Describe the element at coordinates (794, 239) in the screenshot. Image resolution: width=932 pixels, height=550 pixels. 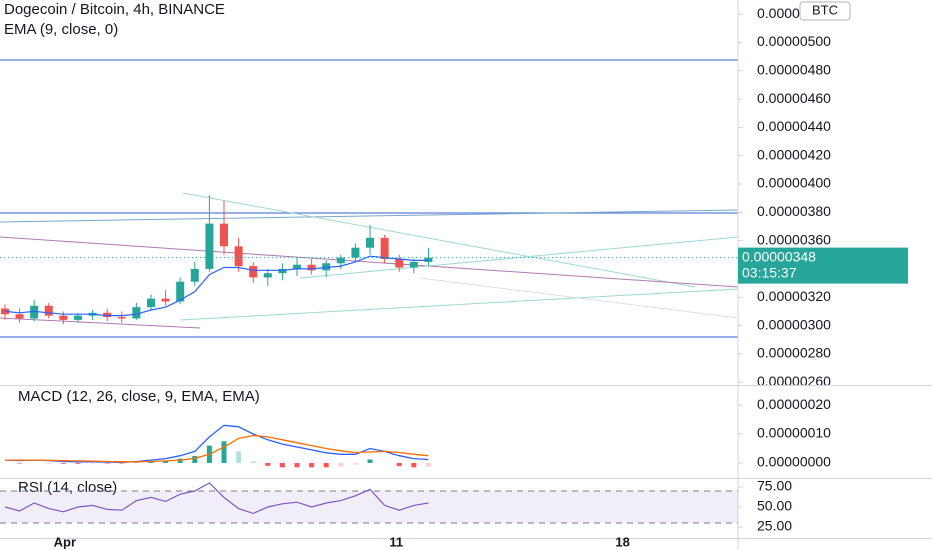
I see `y-tick-label: 0.00000360` at that location.